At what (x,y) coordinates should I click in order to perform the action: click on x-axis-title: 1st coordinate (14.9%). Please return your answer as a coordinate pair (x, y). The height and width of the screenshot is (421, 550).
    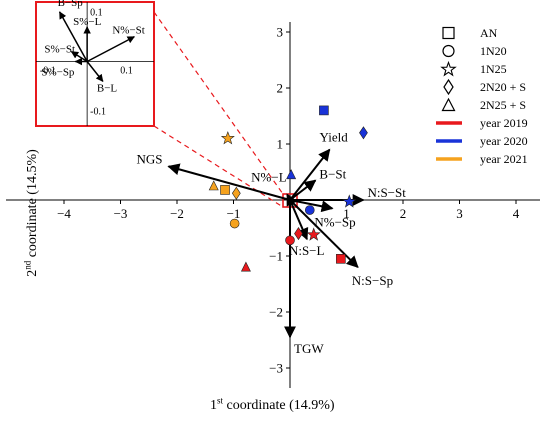
    Looking at the image, I should click on (272, 404).